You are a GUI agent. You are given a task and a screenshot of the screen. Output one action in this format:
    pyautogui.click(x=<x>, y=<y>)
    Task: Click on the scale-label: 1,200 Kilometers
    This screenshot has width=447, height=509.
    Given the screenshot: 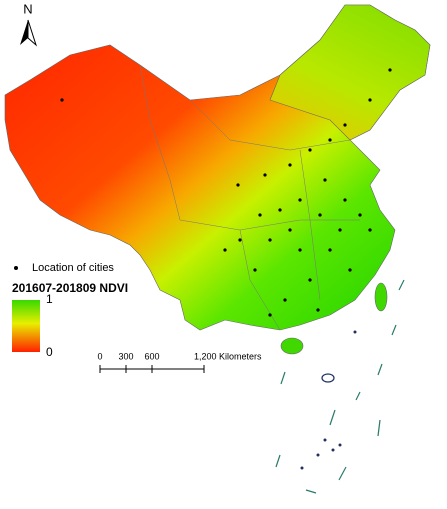 What is the action you would take?
    pyautogui.click(x=228, y=356)
    